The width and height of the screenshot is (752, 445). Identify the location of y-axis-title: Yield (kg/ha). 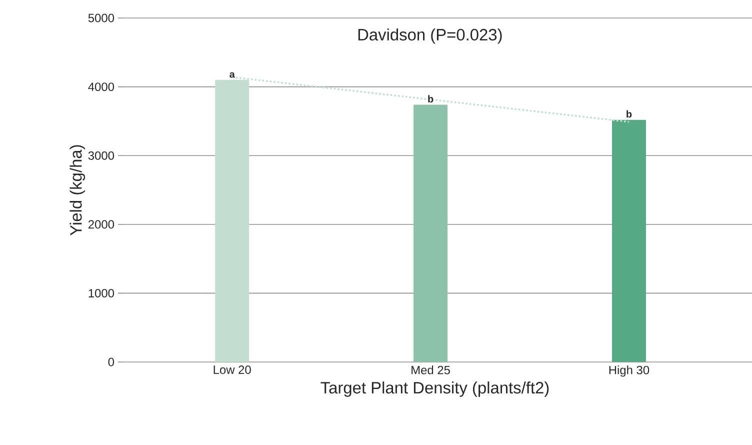
(78, 190).